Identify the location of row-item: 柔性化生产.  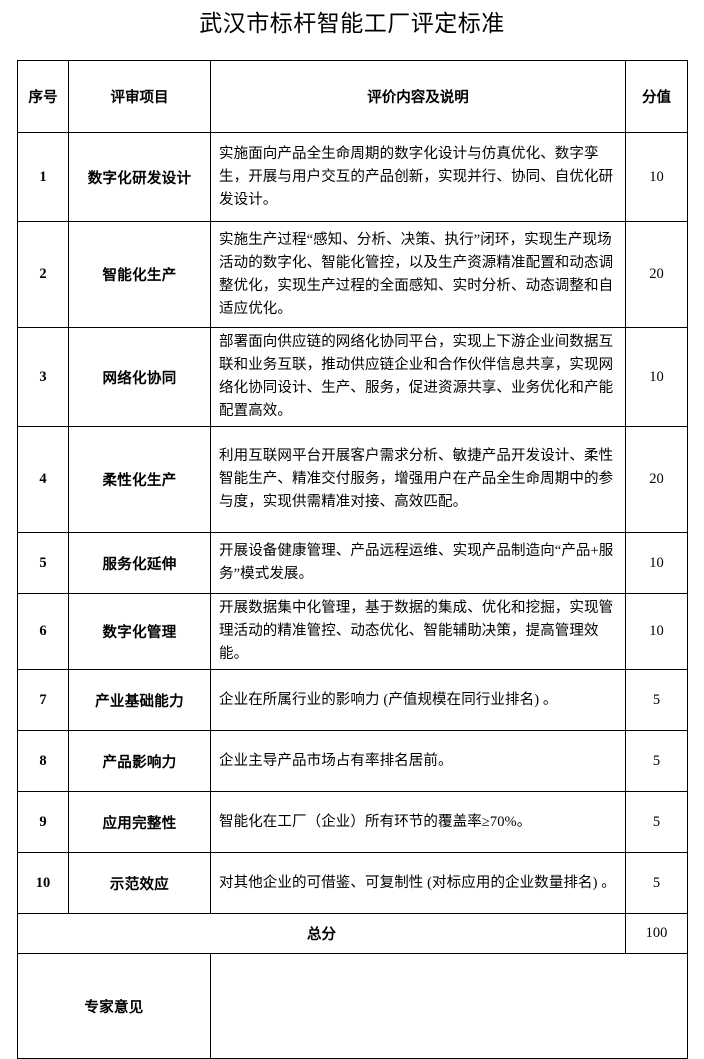
(139, 479).